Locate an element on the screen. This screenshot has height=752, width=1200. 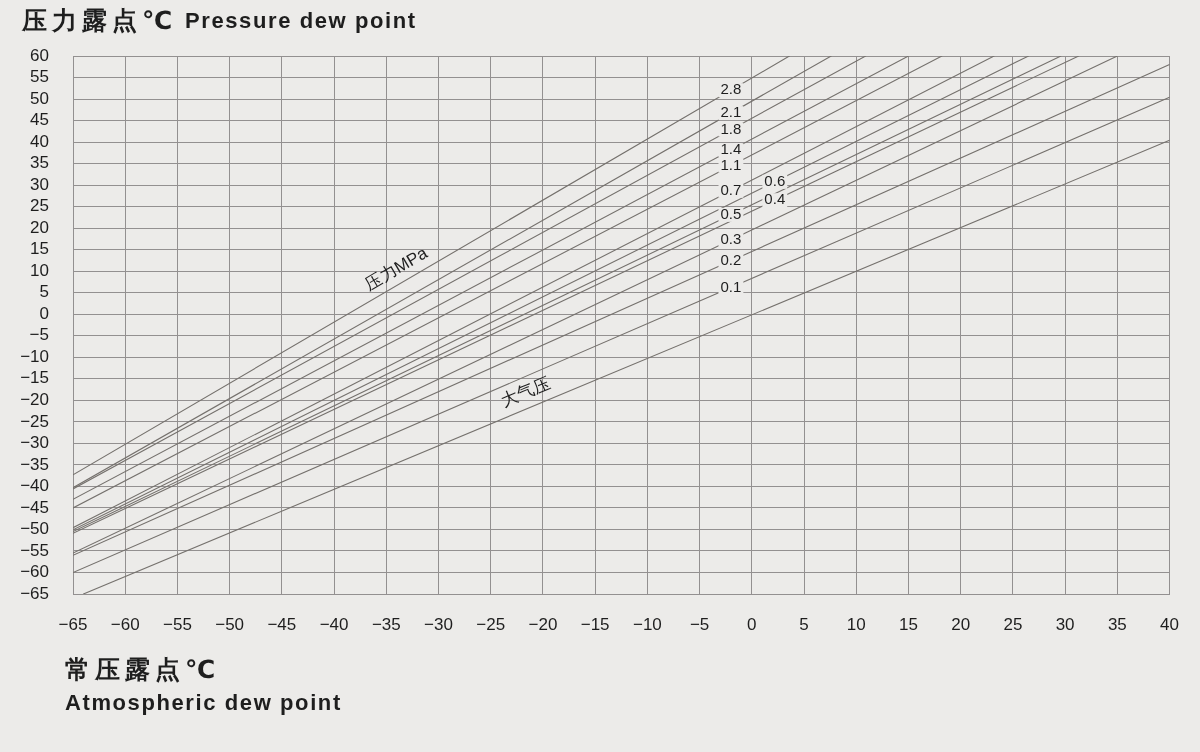
y-tick-label: 45 is located at coordinates (39, 120).